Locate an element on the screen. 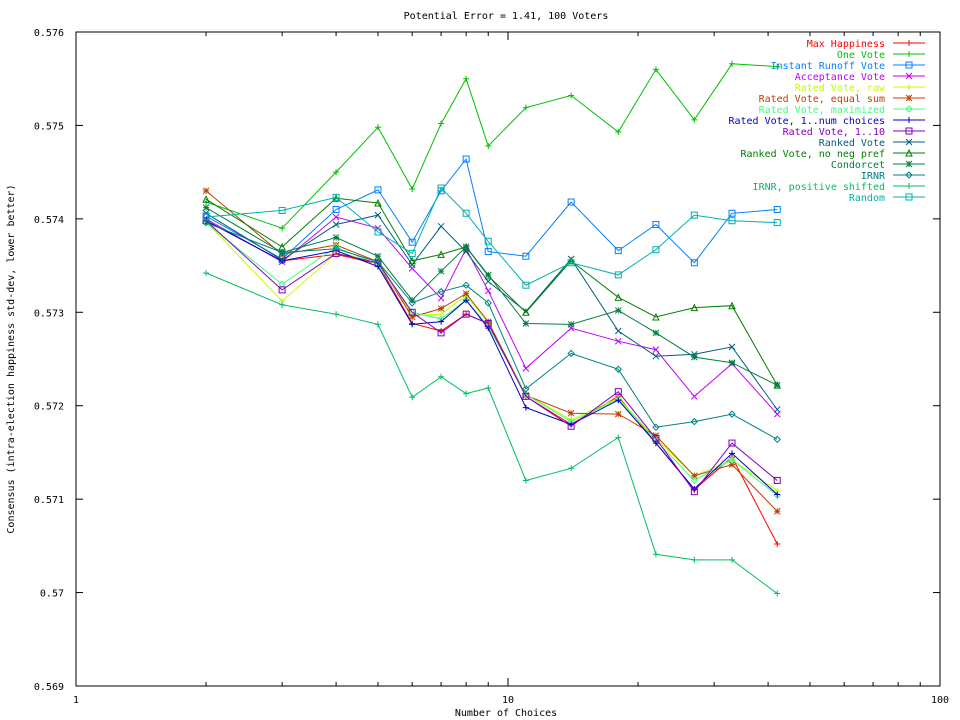  legend-entry: Max Happiness is located at coordinates (866, 44).